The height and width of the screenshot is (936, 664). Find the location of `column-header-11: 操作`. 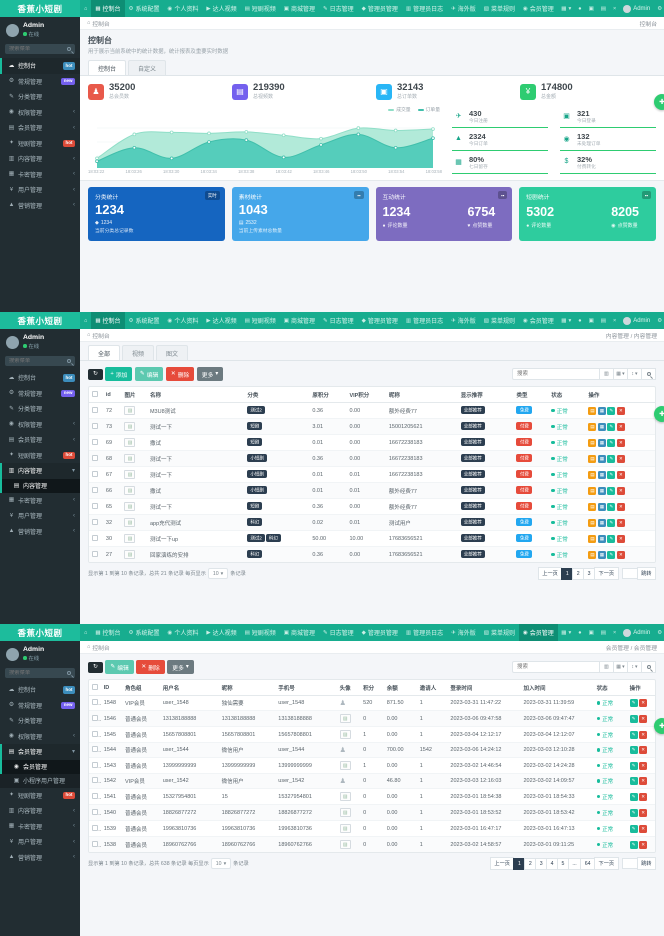

column-header-11: 操作 is located at coordinates (620, 395).